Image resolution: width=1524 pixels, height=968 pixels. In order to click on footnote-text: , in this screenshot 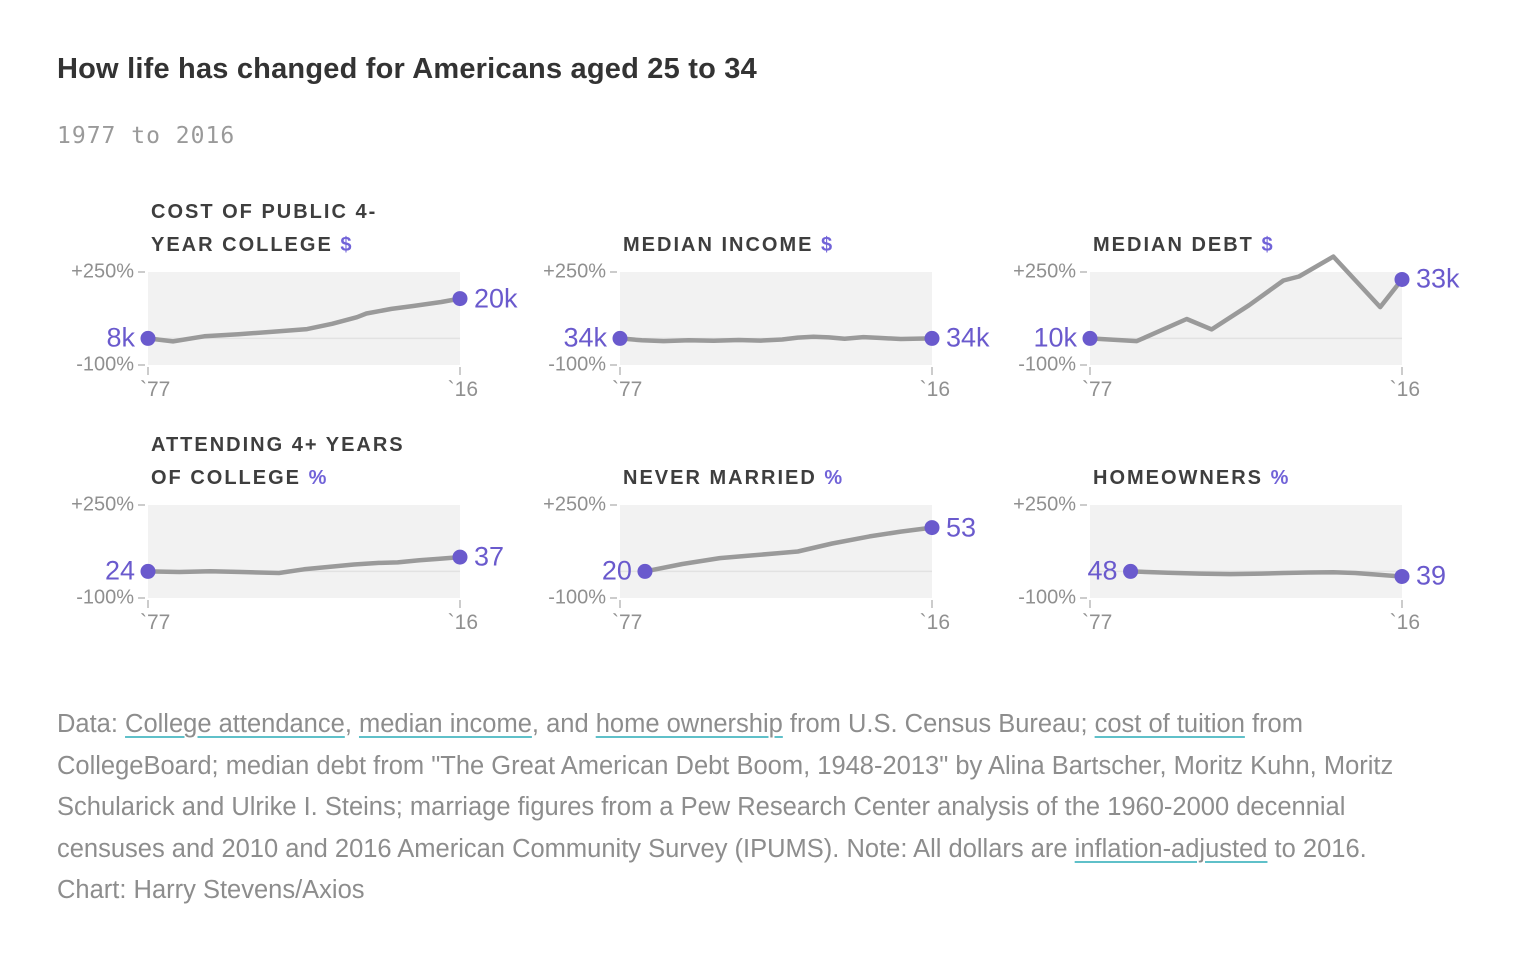, I will do `click(351, 724)`.